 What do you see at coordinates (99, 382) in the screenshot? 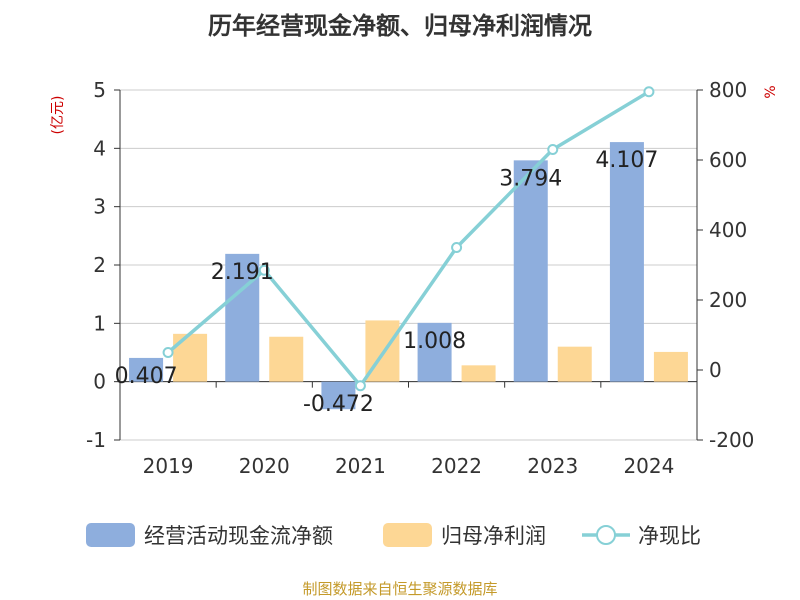
I see `y-left-tick-label: 0` at bounding box center [99, 382].